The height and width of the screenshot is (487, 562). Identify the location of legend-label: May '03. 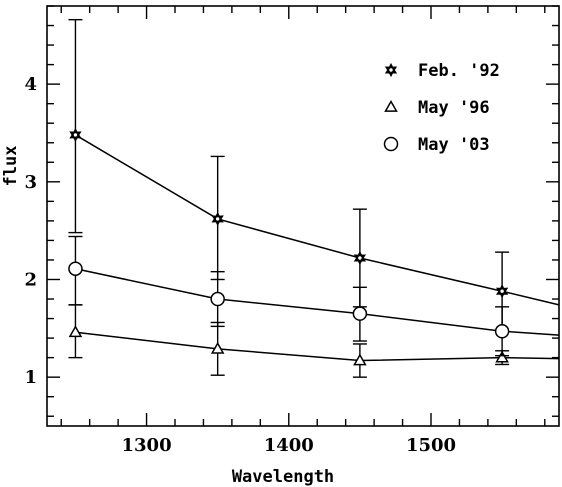
(454, 145).